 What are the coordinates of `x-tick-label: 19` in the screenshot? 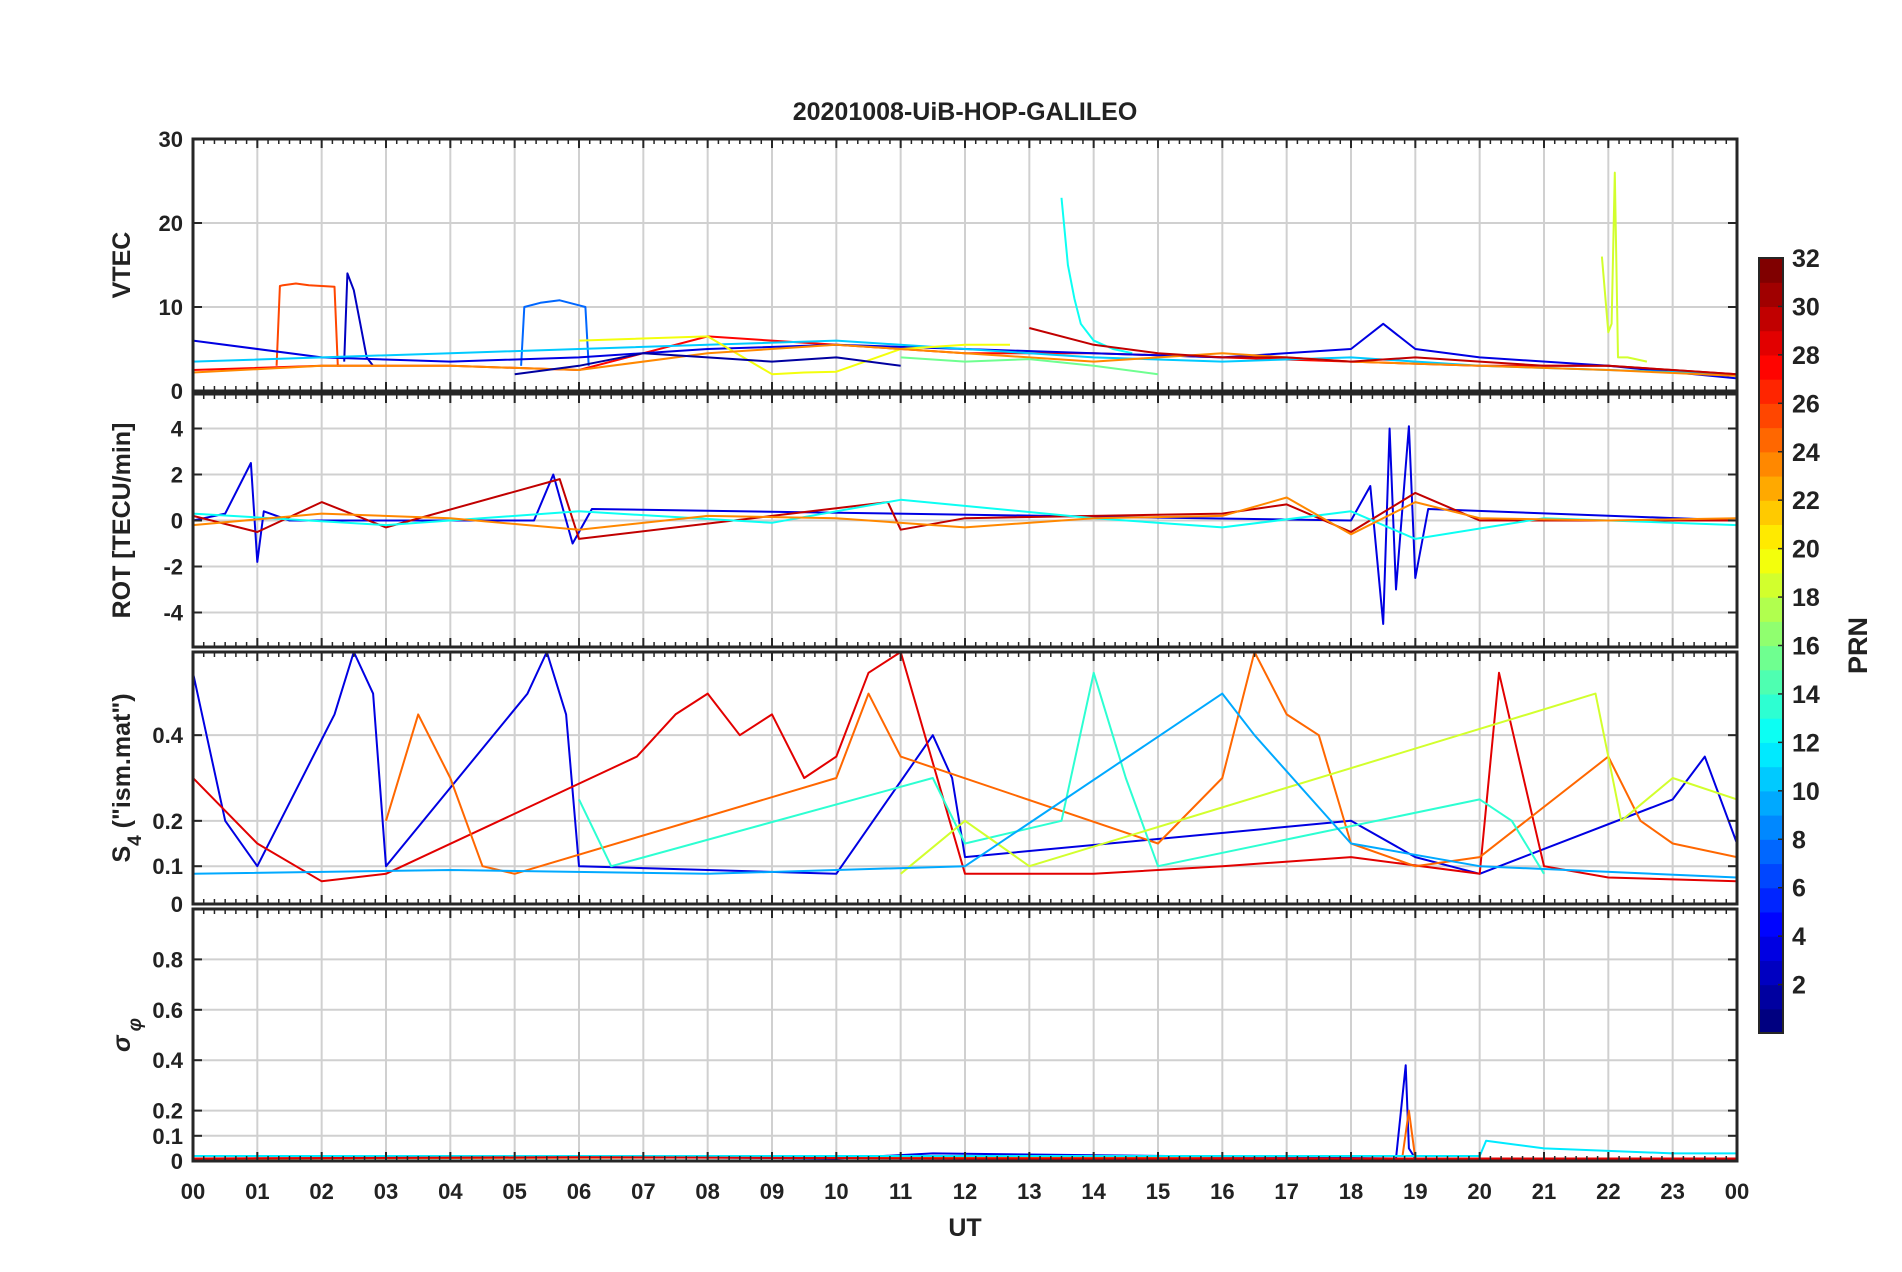 It's located at (1415, 1191).